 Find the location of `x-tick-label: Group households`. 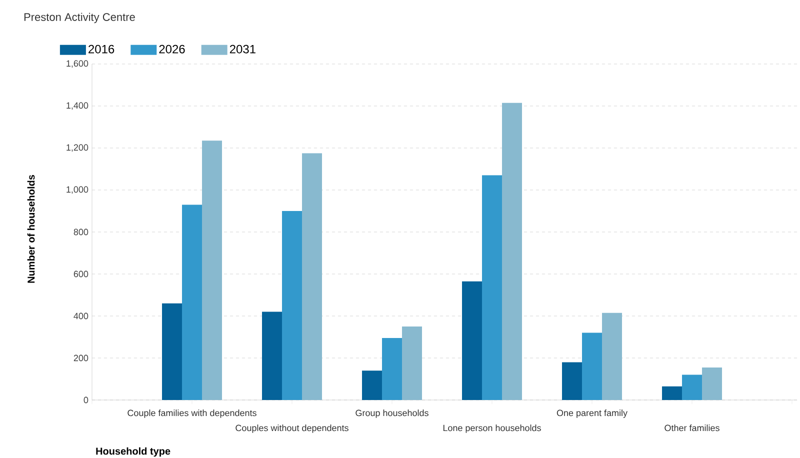

x-tick-label: Group households is located at coordinates (392, 414).